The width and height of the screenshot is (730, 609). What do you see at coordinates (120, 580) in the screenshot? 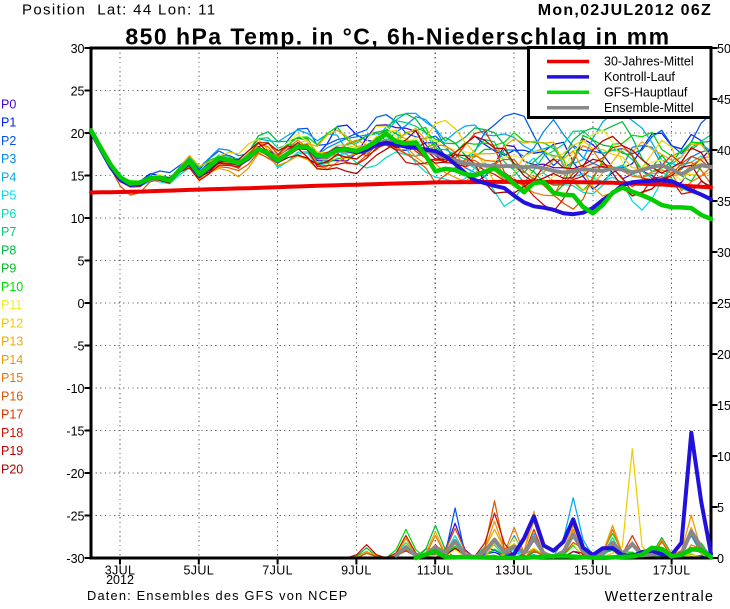
I see `svg-text: 2012` at bounding box center [120, 580].